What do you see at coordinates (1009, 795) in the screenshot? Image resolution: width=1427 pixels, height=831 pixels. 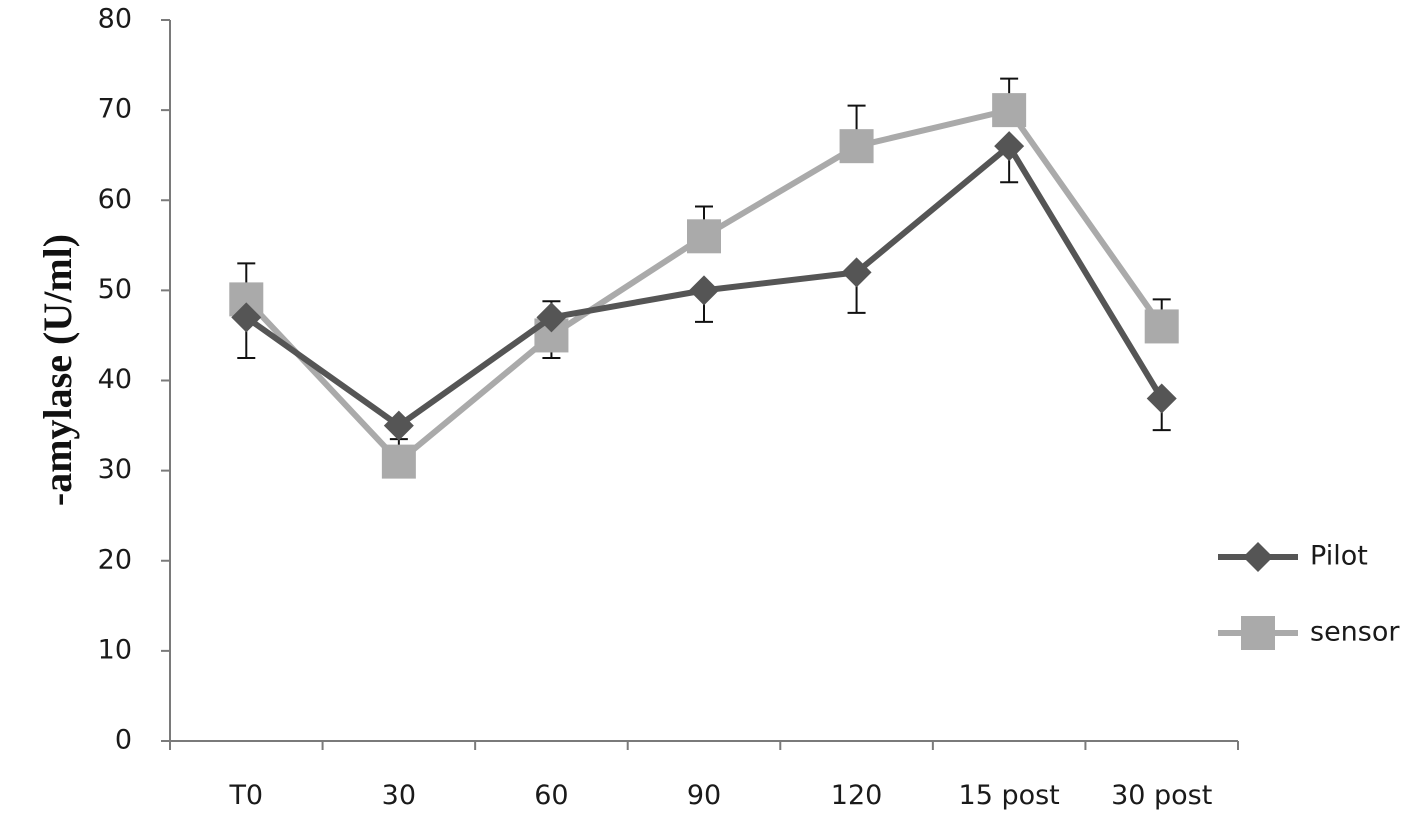 I see `x-tick-label: 15 post` at bounding box center [1009, 795].